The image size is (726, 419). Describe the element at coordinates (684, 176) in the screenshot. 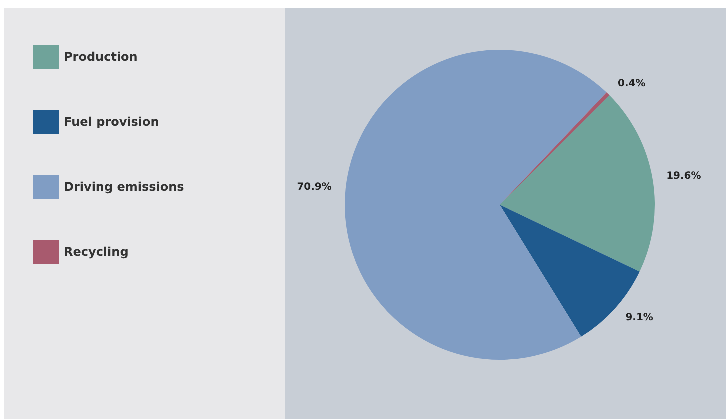

I see `data-label: 19.6%` at that location.